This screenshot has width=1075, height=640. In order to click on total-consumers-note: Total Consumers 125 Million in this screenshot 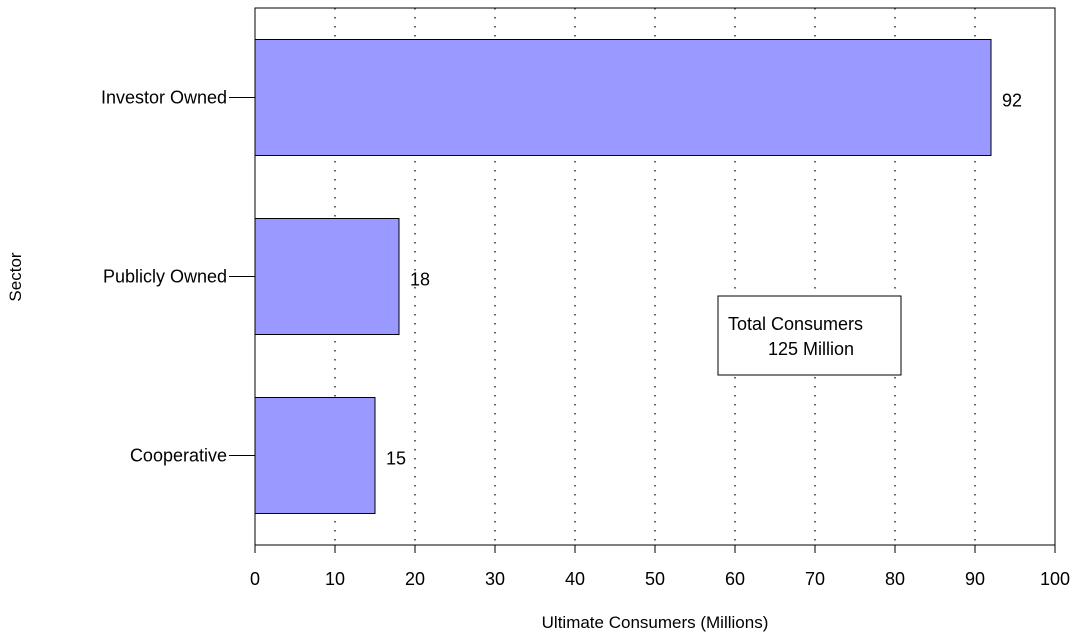, I will do `click(809, 335)`.